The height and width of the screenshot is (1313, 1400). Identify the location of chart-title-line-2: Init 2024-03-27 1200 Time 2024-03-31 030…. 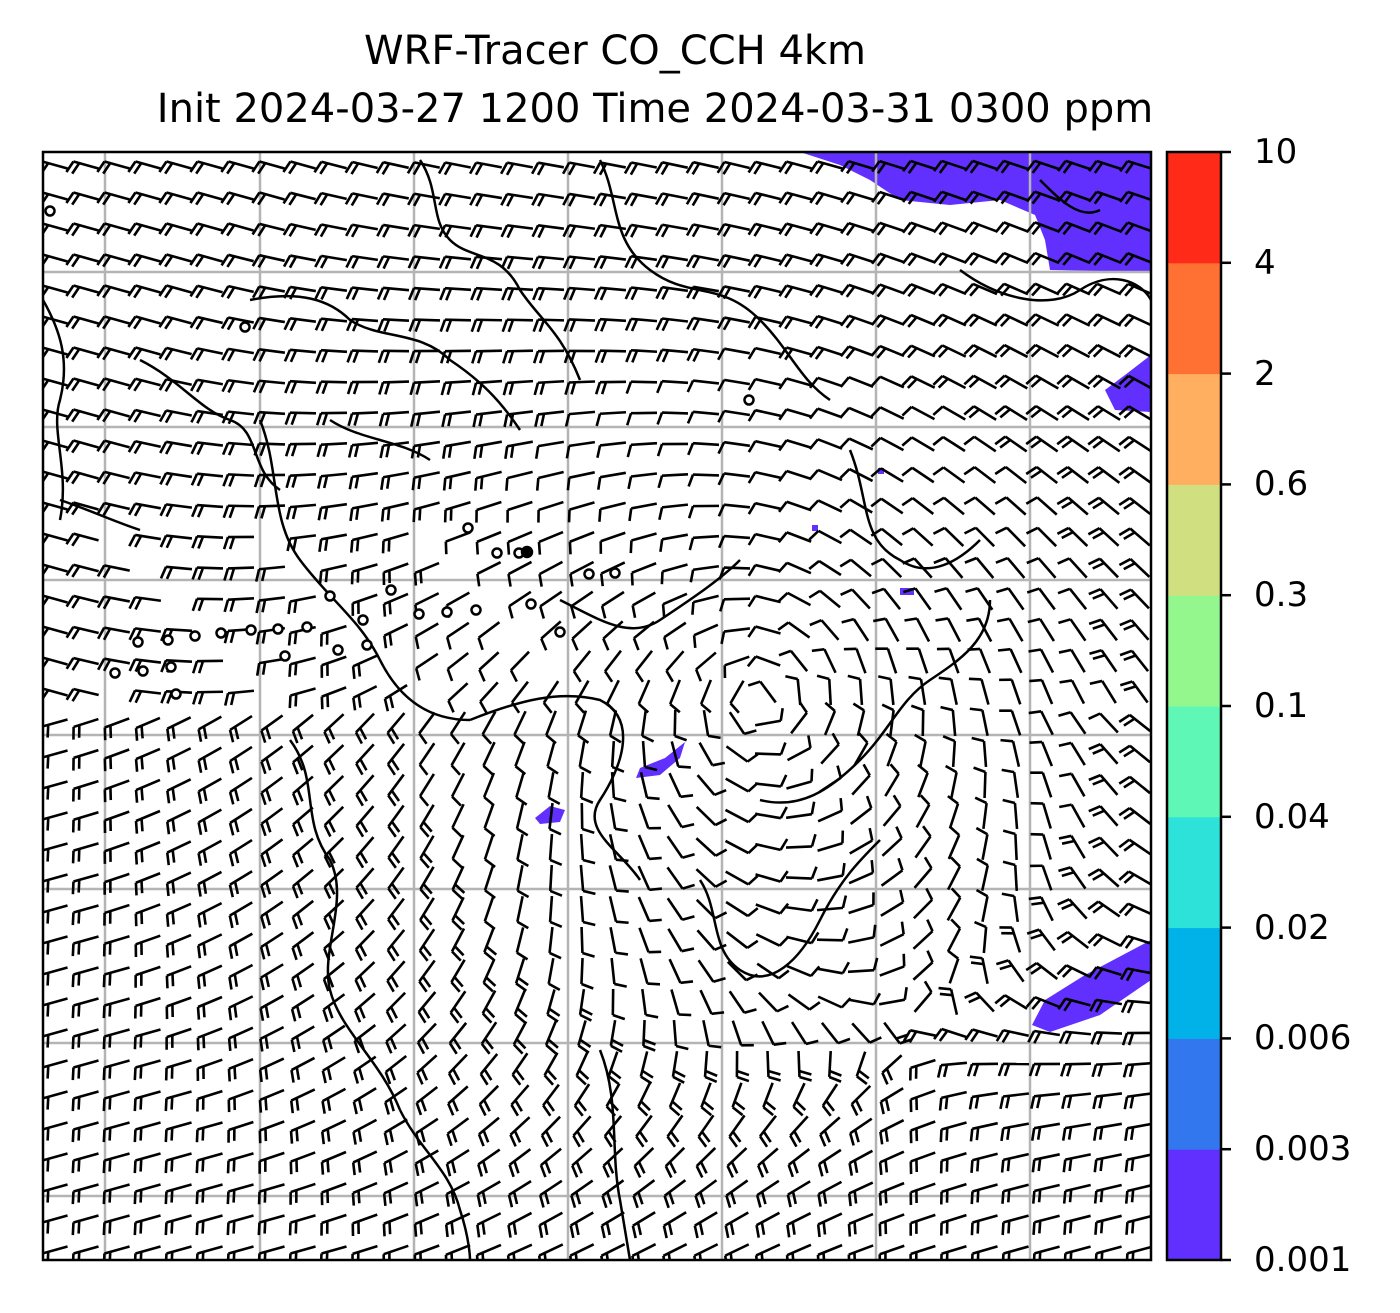
(655, 109).